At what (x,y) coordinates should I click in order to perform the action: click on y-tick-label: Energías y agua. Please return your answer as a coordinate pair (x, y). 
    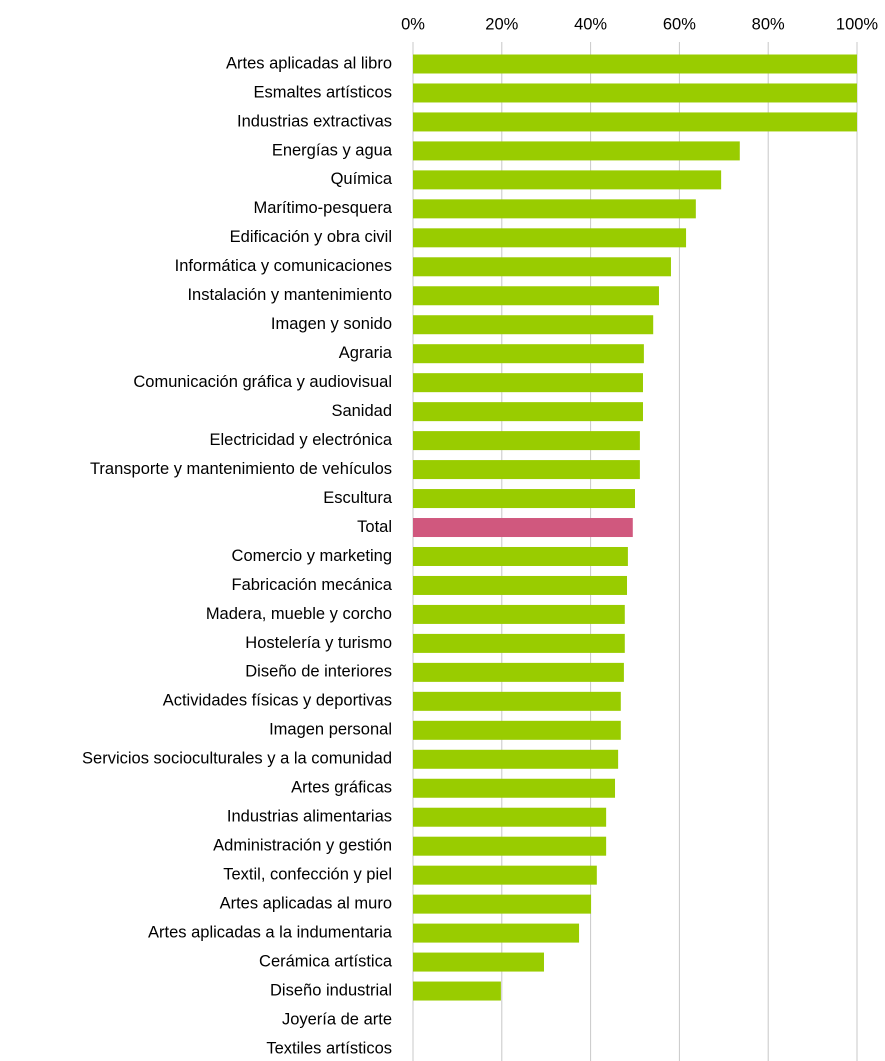
    Looking at the image, I should click on (332, 150).